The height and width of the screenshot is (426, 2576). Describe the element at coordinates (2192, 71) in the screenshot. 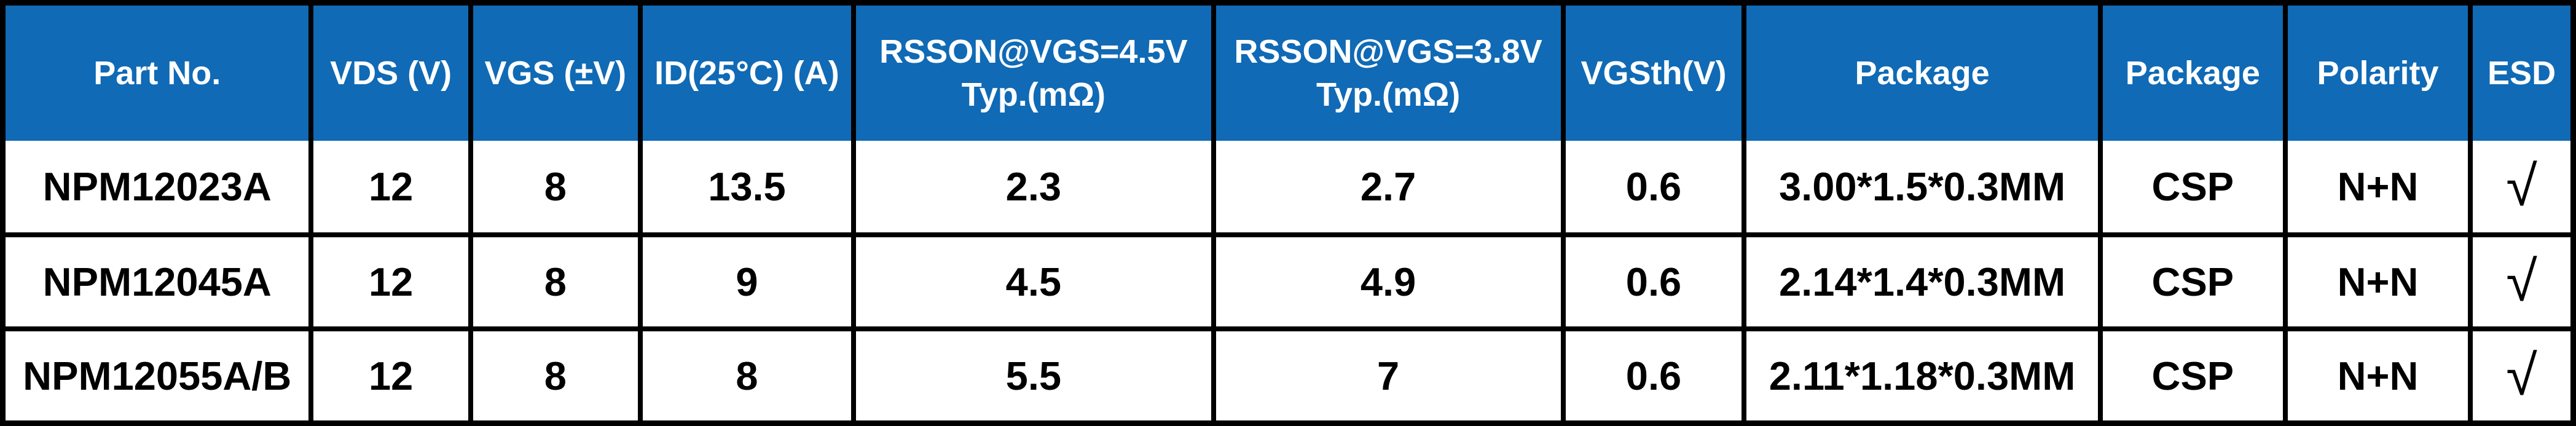

I see `header-package-type: Package` at that location.